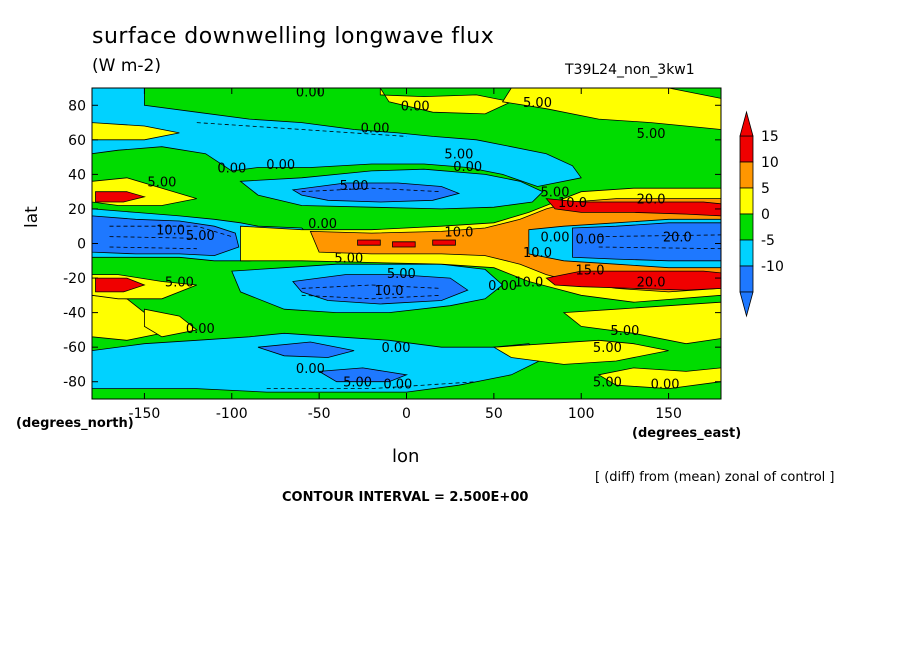 Image resolution: width=904 pixels, height=654 pixels. Describe the element at coordinates (77, 141) in the screenshot. I see `y-tick-label: 60` at that location.